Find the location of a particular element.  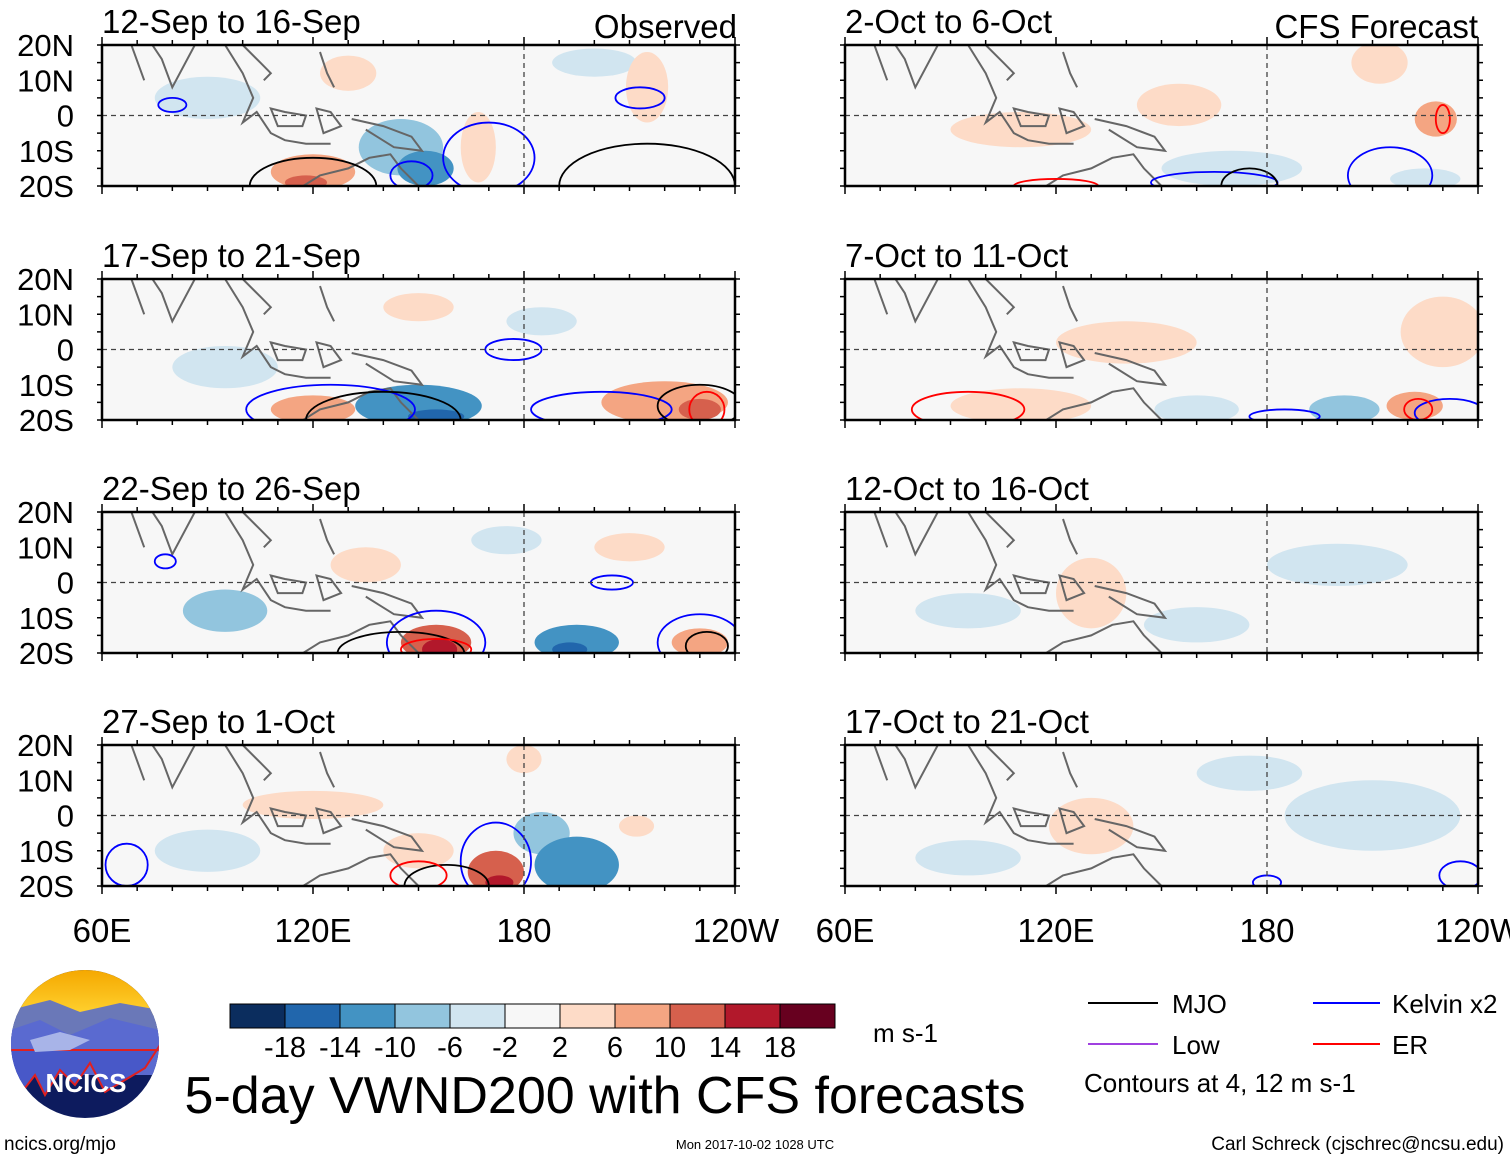

lon-axis-right: 60E 120E 180 120W is located at coordinates (1163, 930).